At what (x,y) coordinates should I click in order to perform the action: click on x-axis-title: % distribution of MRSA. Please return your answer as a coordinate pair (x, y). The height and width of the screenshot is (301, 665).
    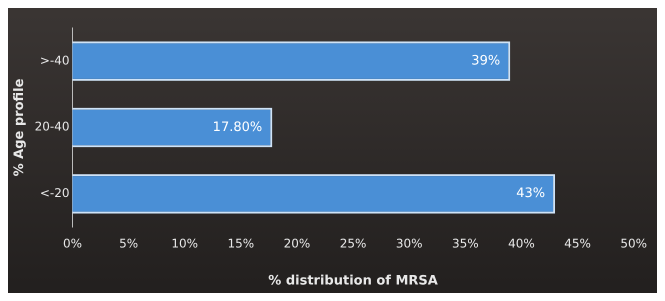
    Looking at the image, I should click on (353, 281).